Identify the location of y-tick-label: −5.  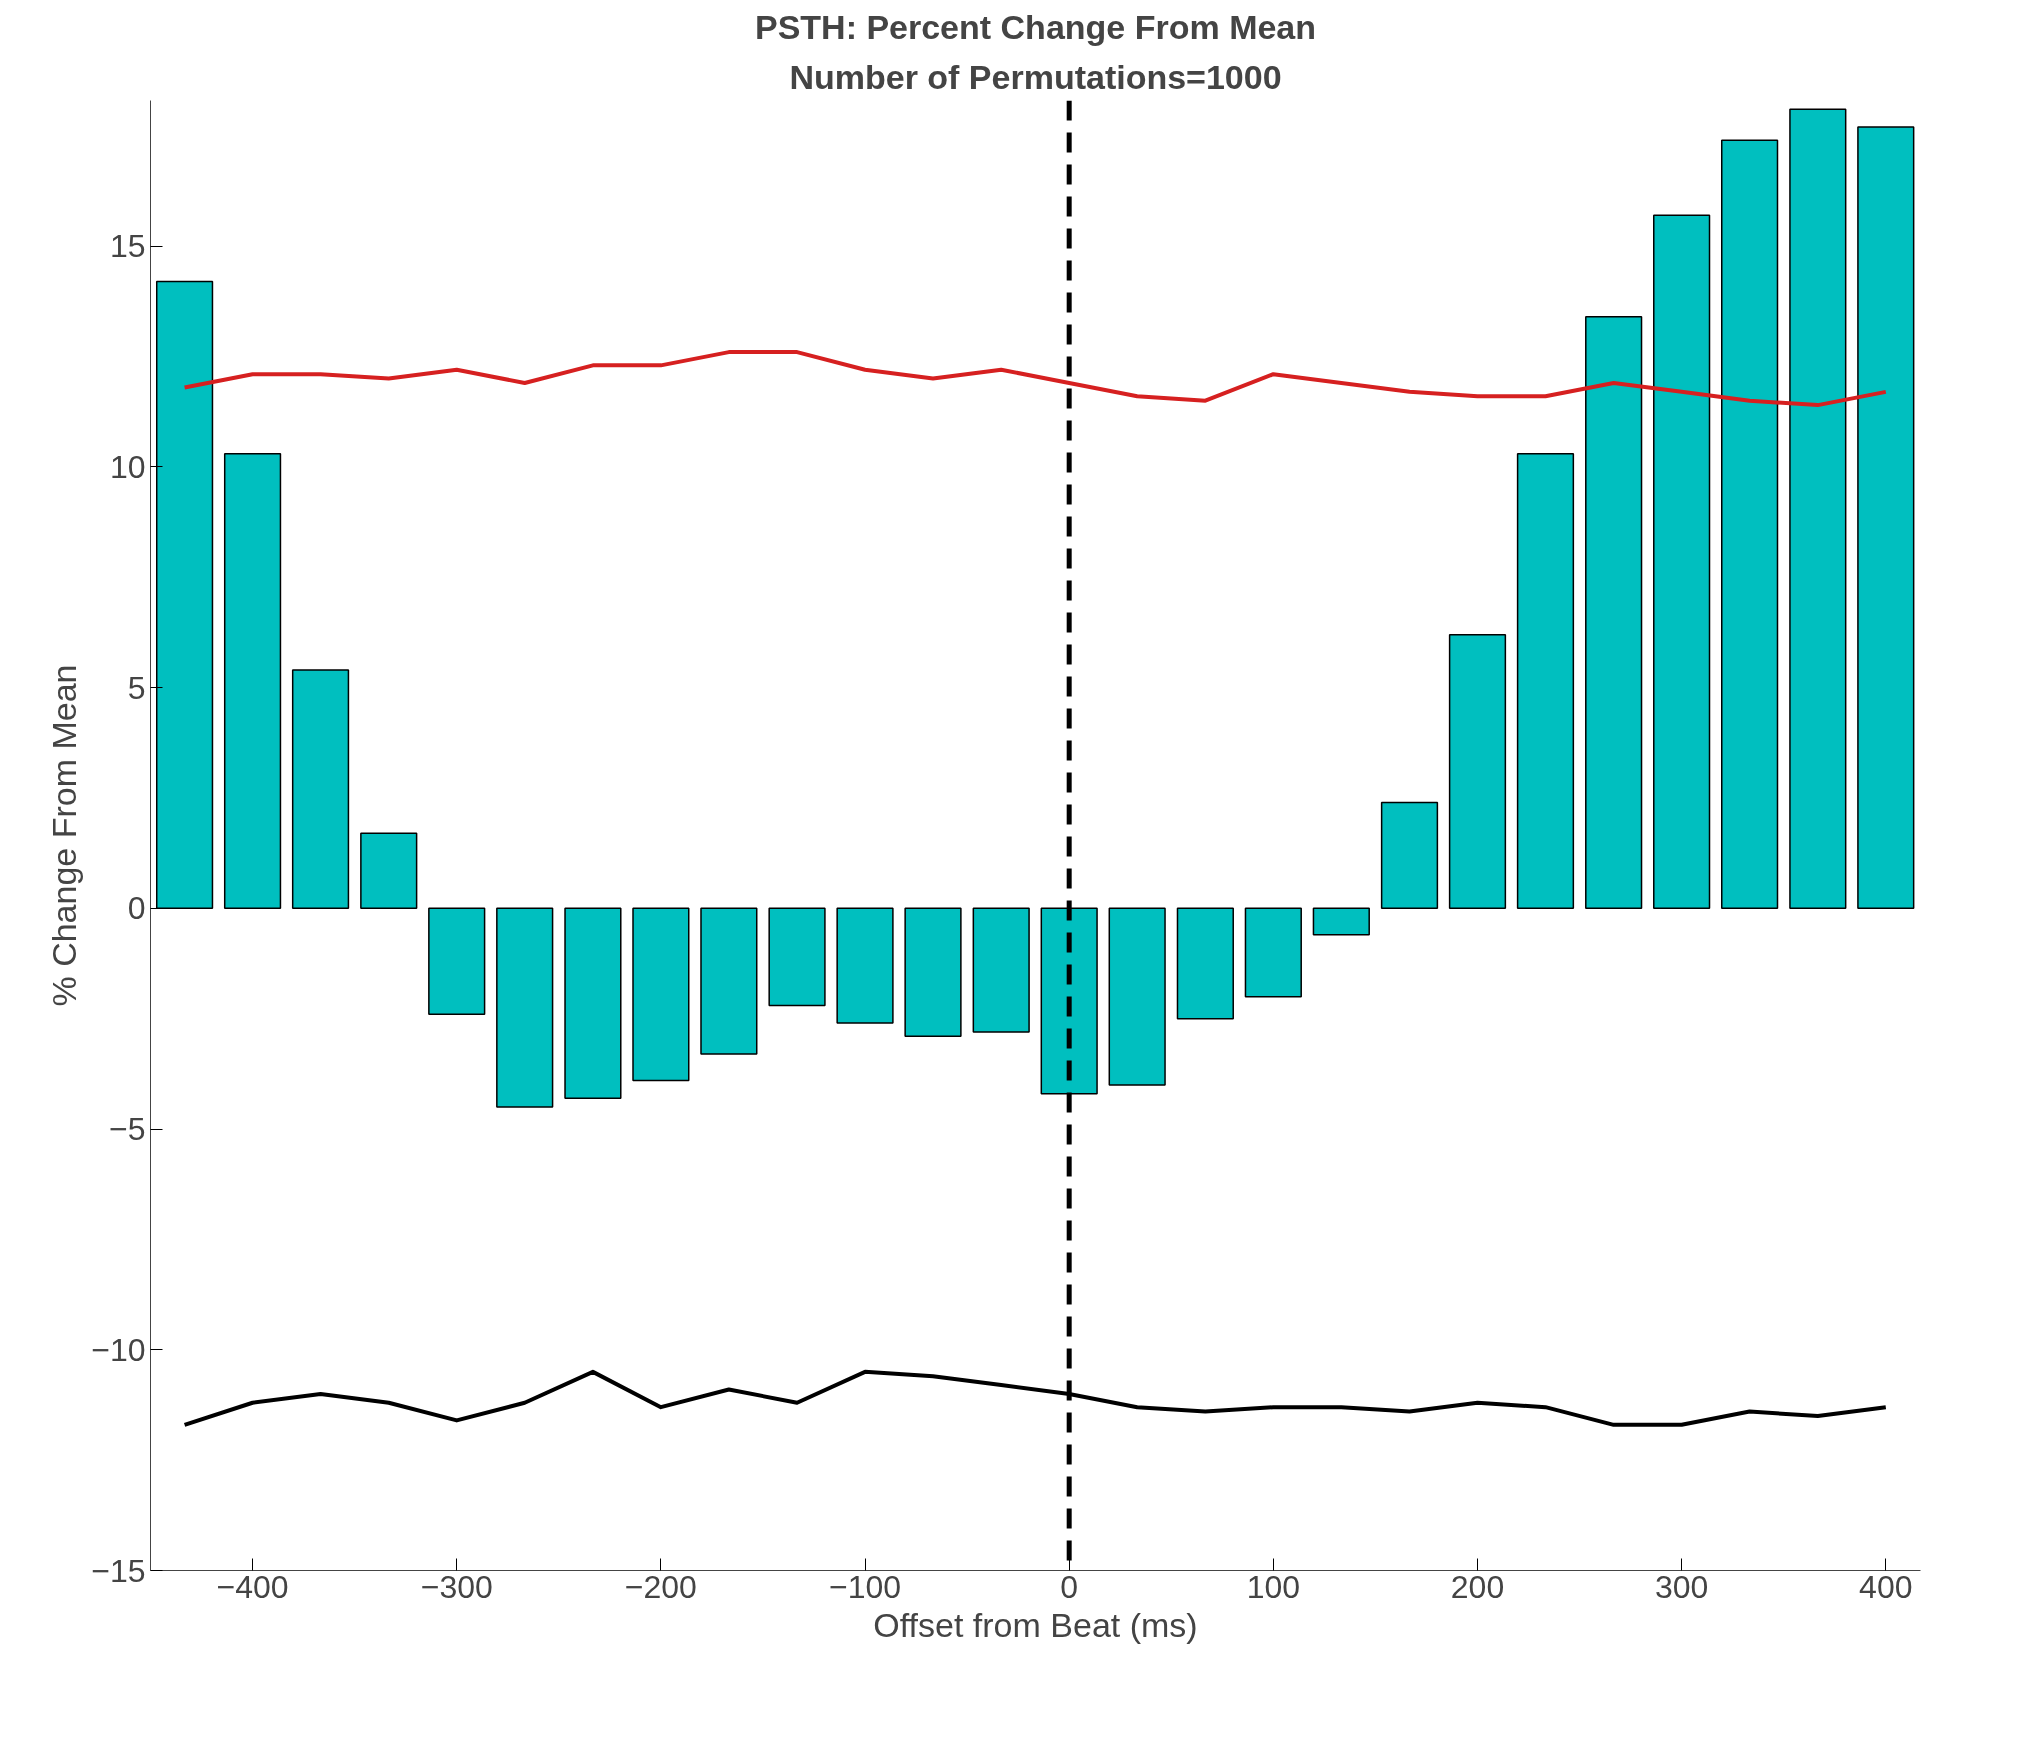
(127, 1129).